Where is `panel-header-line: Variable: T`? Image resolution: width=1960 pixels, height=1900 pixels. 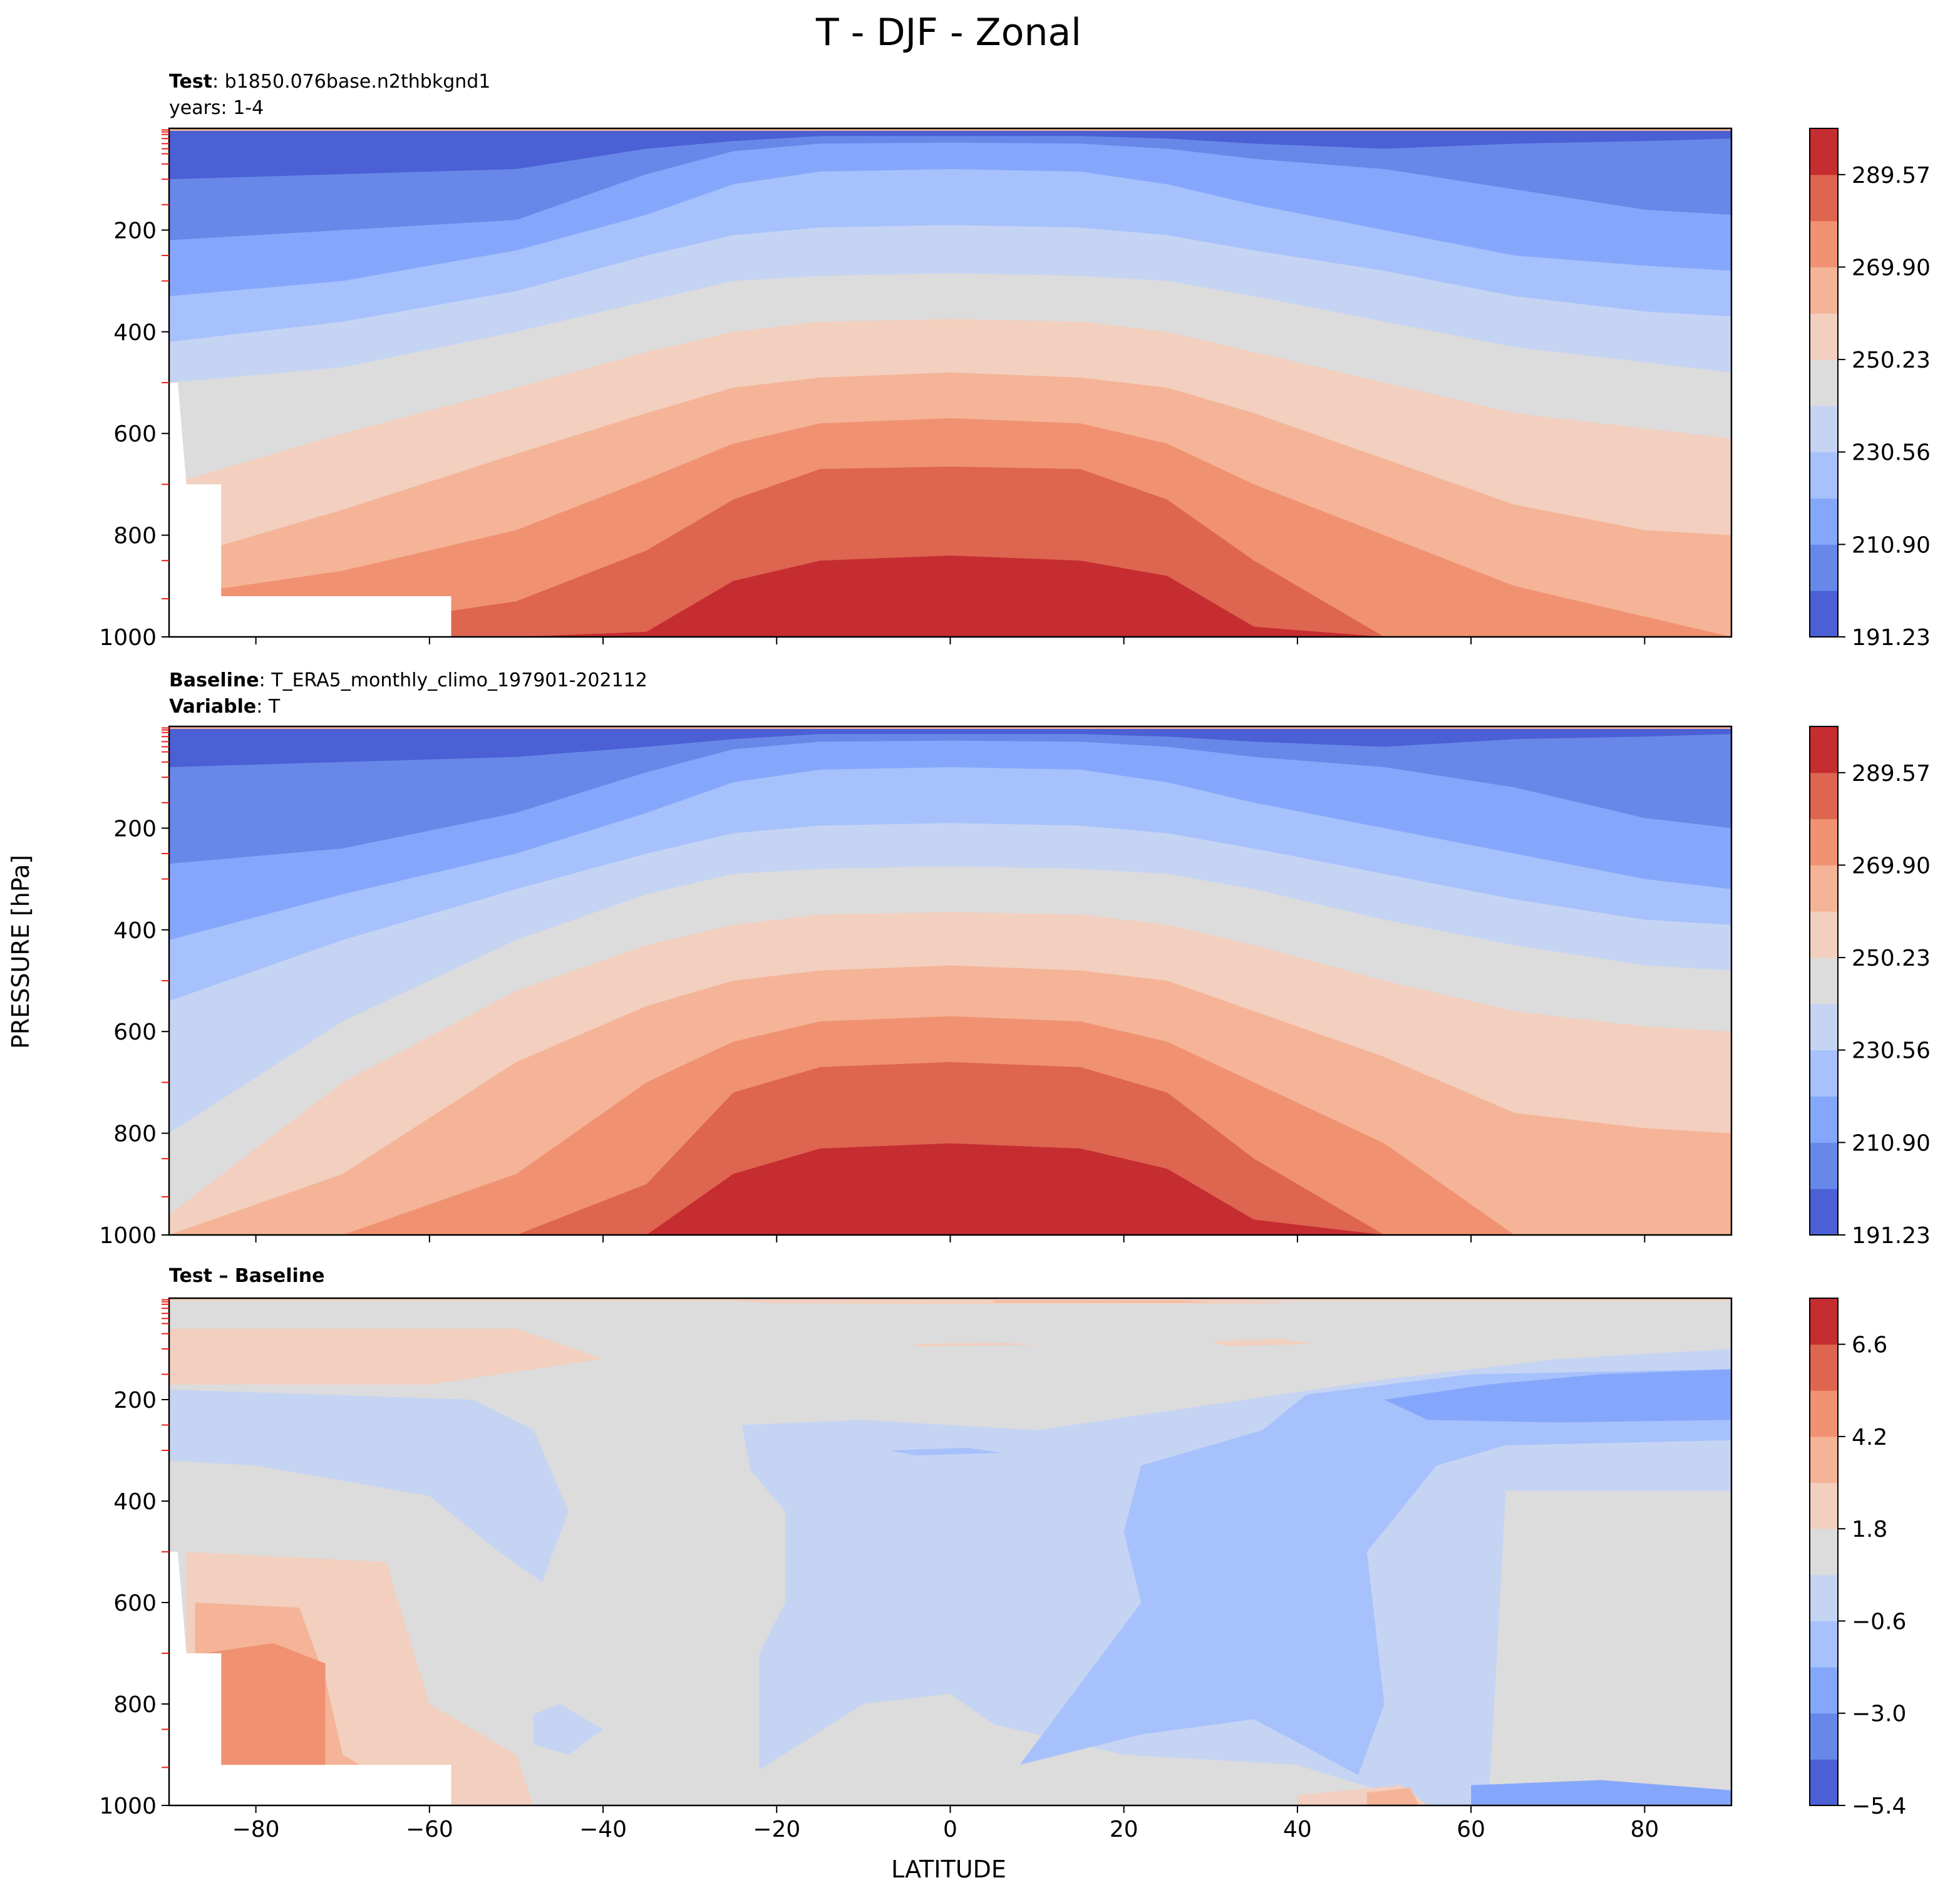
panel-header-line: Variable: T is located at coordinates (225, 707).